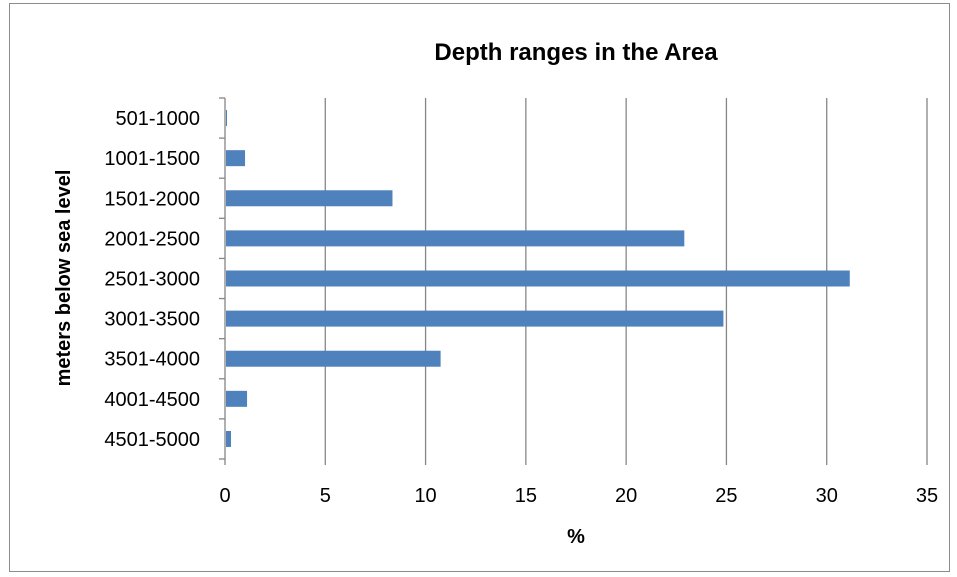  What do you see at coordinates (726, 496) in the screenshot?
I see `x-tick-label-25: 25` at bounding box center [726, 496].